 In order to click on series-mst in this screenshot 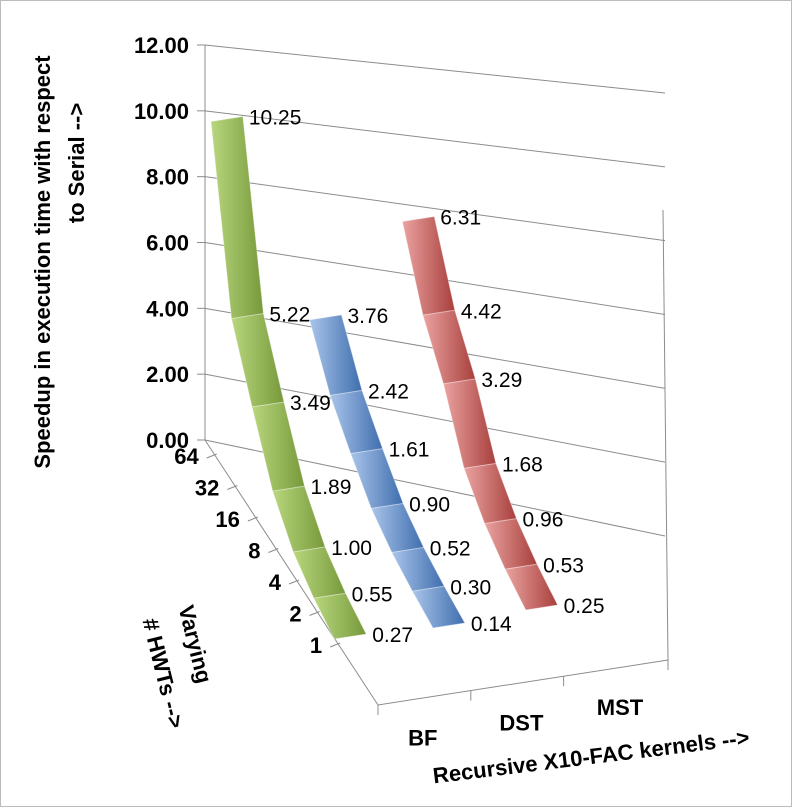, I will do `click(480, 413)`.